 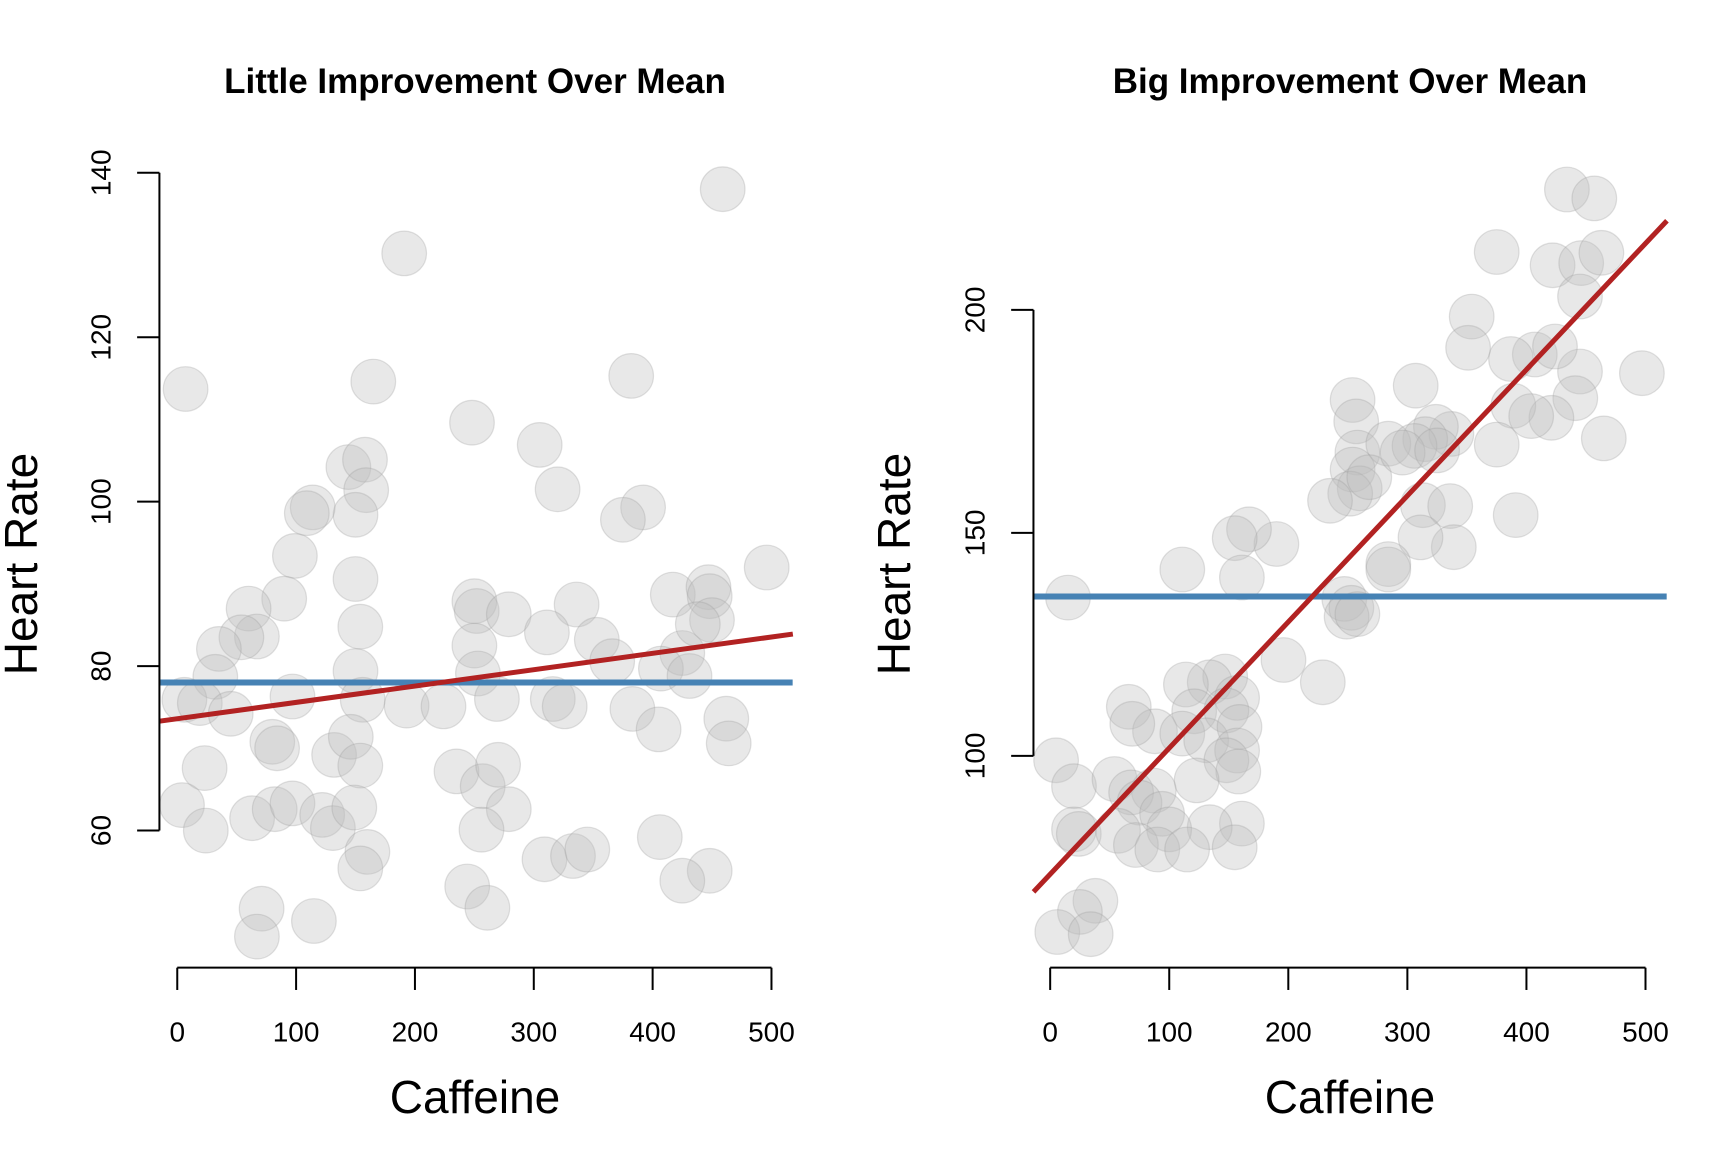 I want to click on lines-layer, so click(x=476, y=677).